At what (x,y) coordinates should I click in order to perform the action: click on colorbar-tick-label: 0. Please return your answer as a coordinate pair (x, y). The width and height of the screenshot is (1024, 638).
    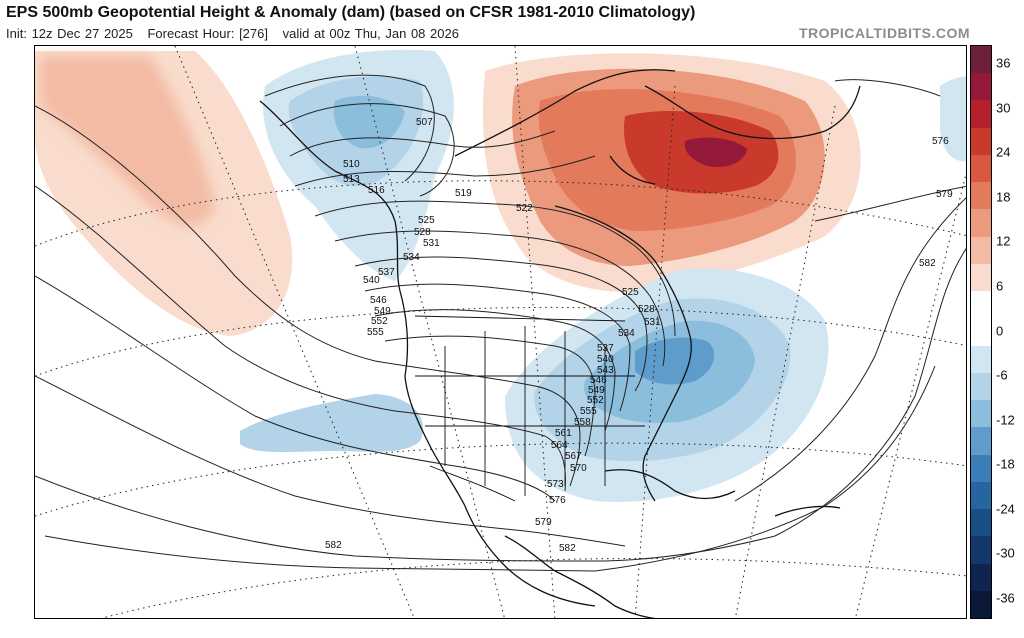
    Looking at the image, I should click on (1000, 330).